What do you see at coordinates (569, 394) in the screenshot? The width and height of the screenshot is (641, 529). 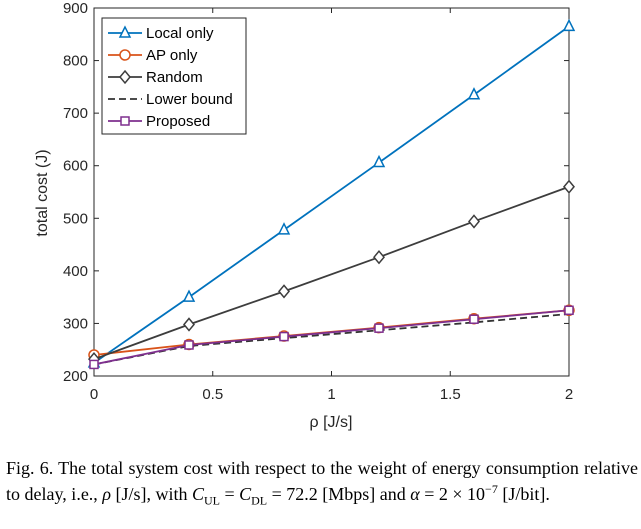 I see `x-tick-label: 2` at bounding box center [569, 394].